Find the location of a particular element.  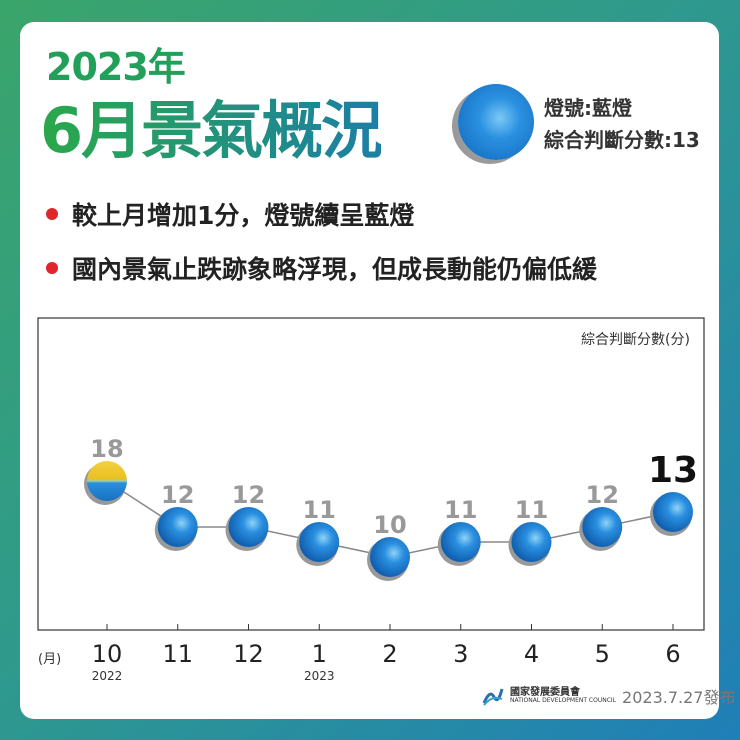

x-tick-label: 11 is located at coordinates (177, 654).